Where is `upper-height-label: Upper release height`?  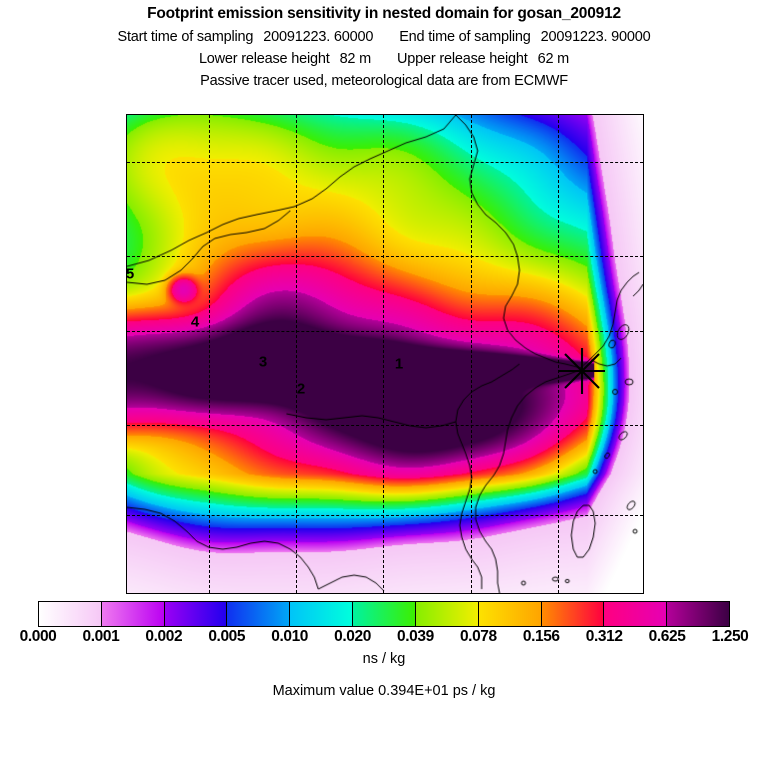
upper-height-label: Upper release height is located at coordinates (462, 59).